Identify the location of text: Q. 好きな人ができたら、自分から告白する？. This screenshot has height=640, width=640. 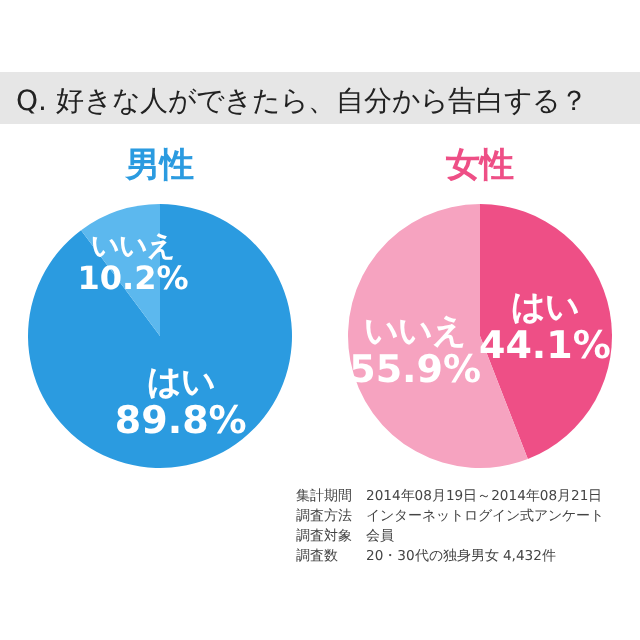
(302, 102).